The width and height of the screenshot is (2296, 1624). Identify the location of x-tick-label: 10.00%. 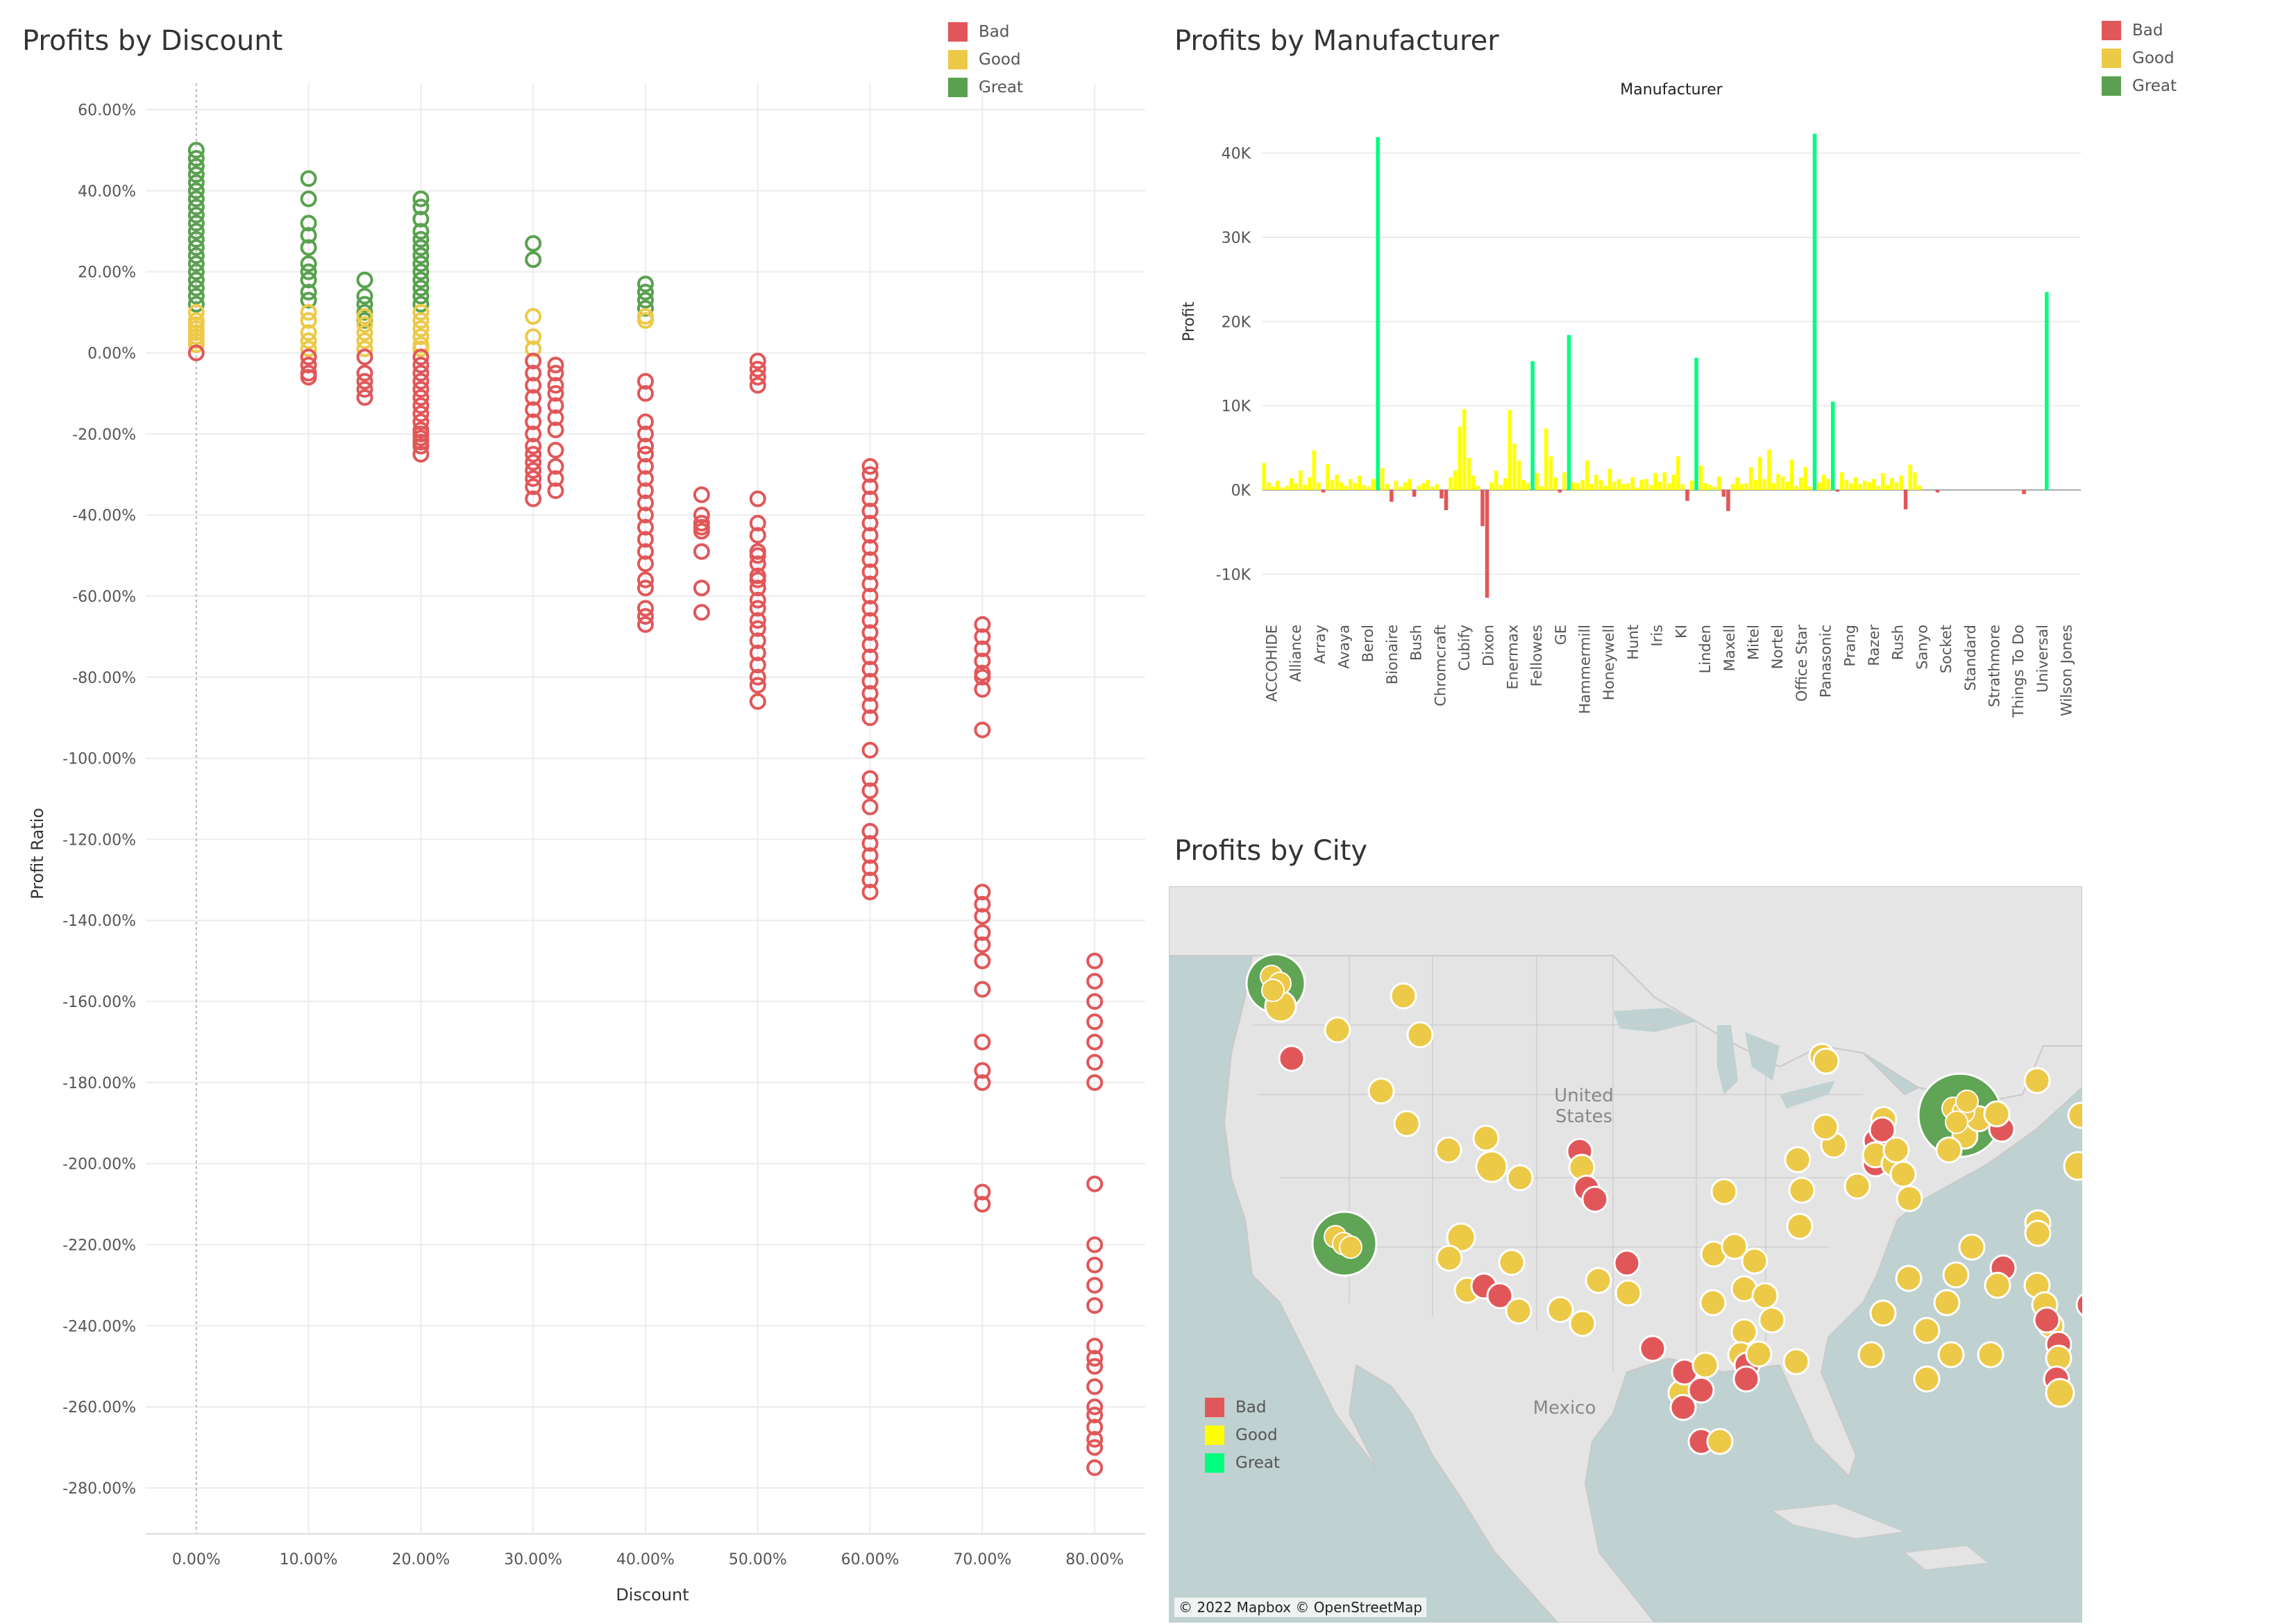
(309, 1559).